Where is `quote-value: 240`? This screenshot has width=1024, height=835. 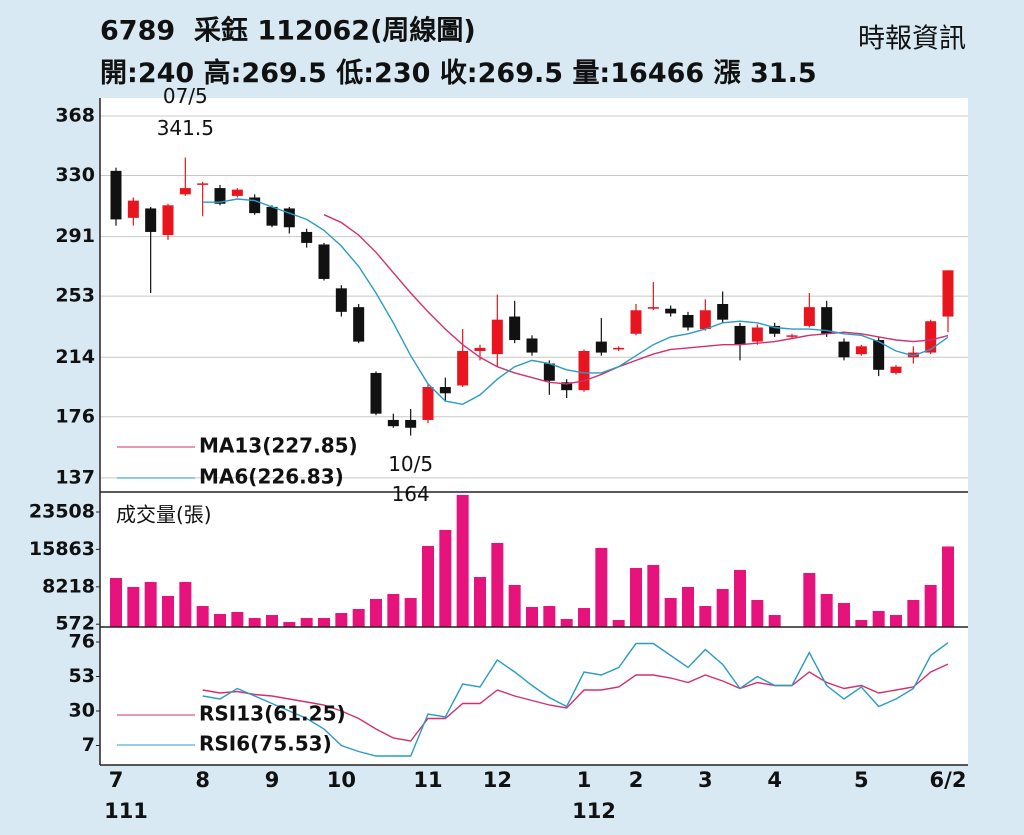 quote-value: 240 is located at coordinates (166, 73).